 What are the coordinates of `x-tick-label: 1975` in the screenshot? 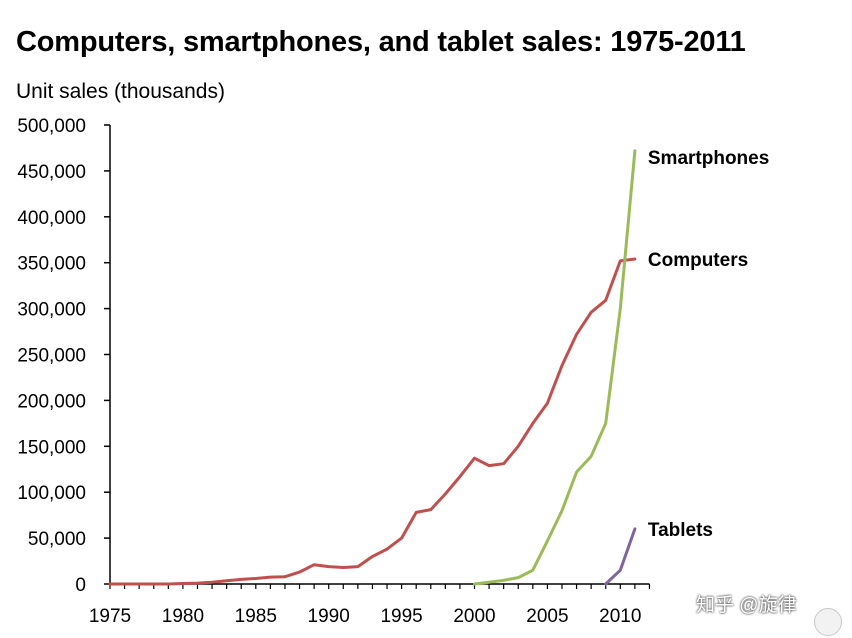 It's located at (110, 616).